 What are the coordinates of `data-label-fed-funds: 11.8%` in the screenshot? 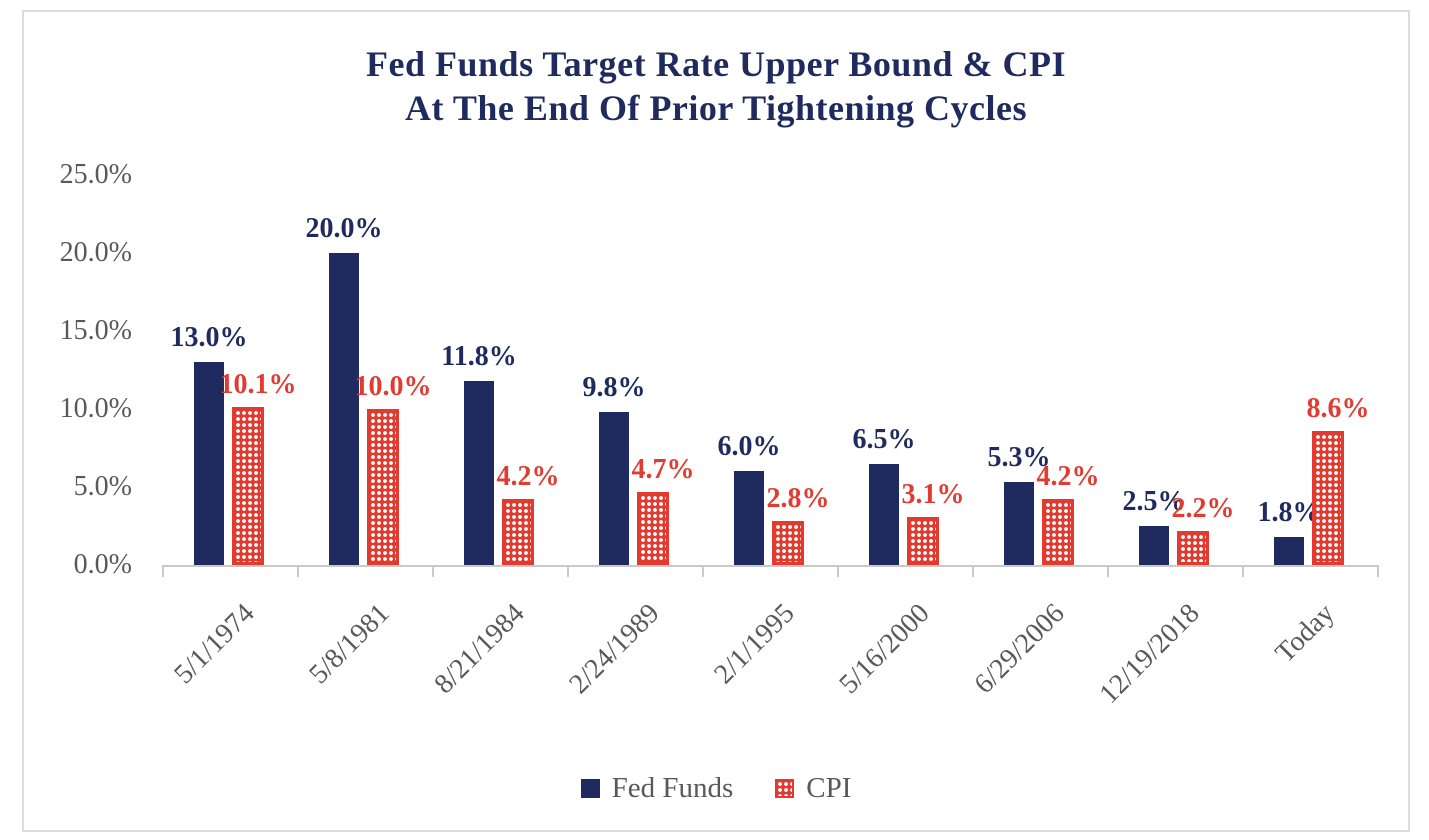 It's located at (479, 356).